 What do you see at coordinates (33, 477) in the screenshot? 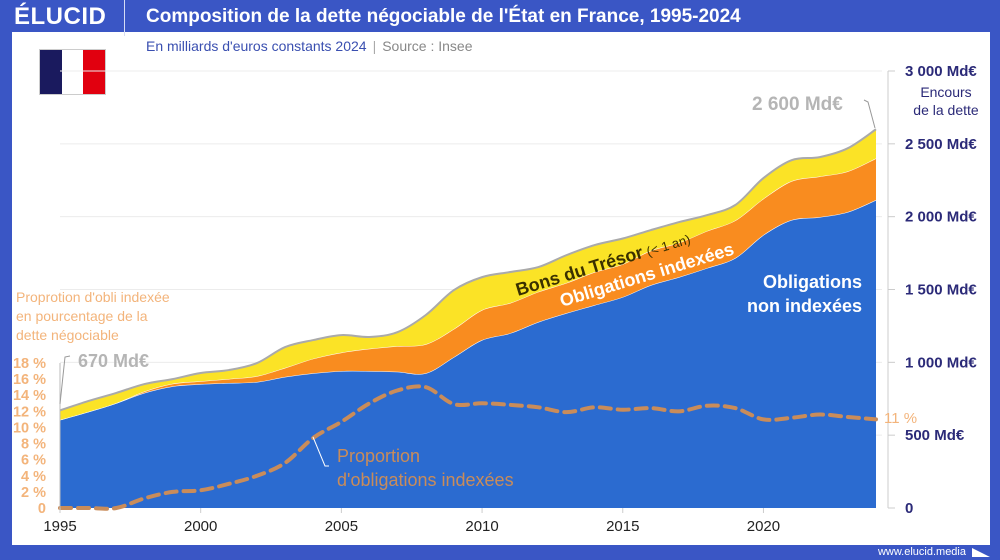
I see `y2-tick-label: 4 %` at bounding box center [33, 477].